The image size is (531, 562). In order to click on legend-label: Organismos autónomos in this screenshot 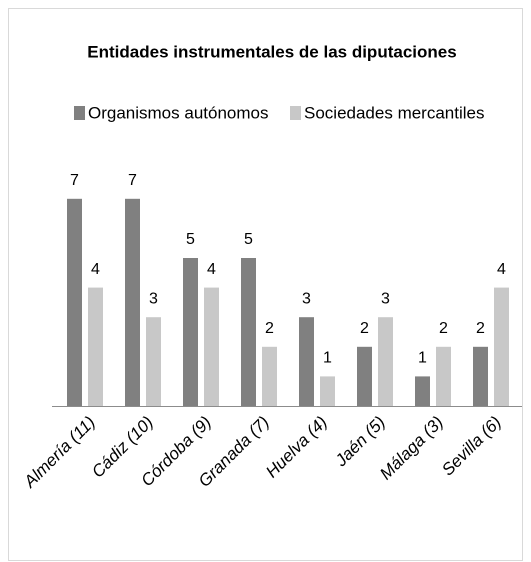, I will do `click(178, 112)`.